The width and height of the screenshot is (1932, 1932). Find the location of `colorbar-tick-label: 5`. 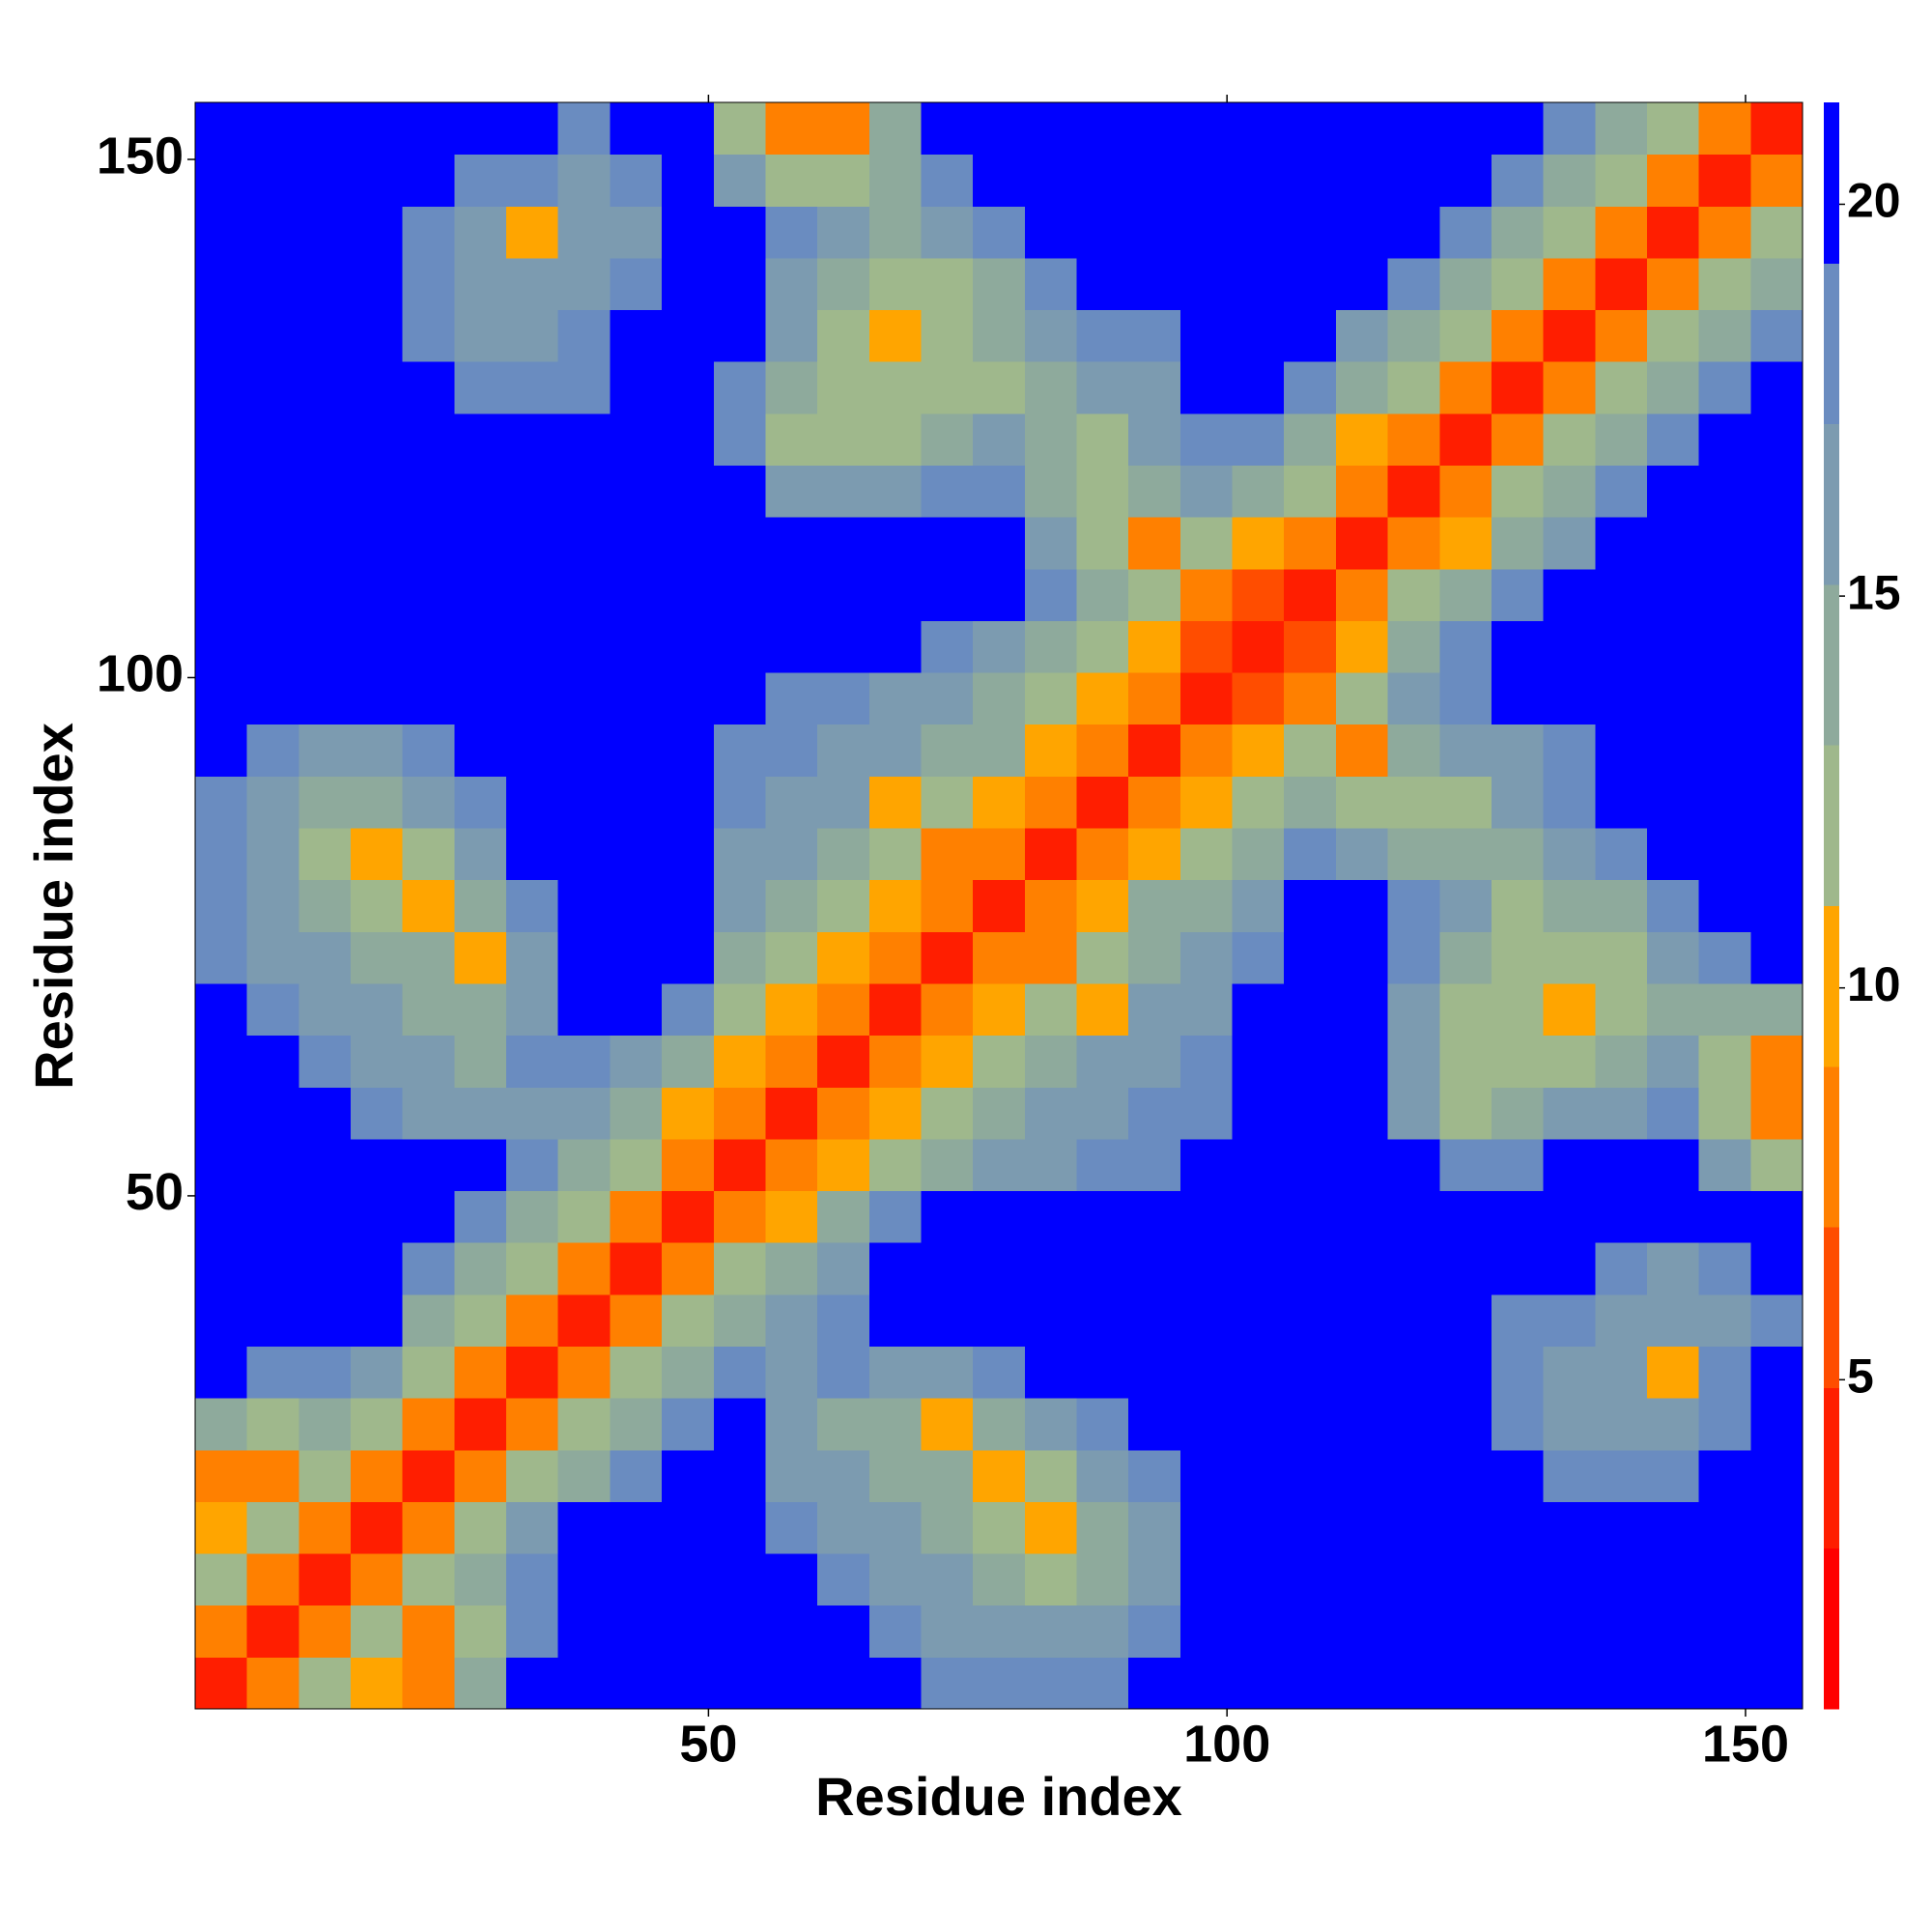

colorbar-tick-label: 5 is located at coordinates (1860, 1376).